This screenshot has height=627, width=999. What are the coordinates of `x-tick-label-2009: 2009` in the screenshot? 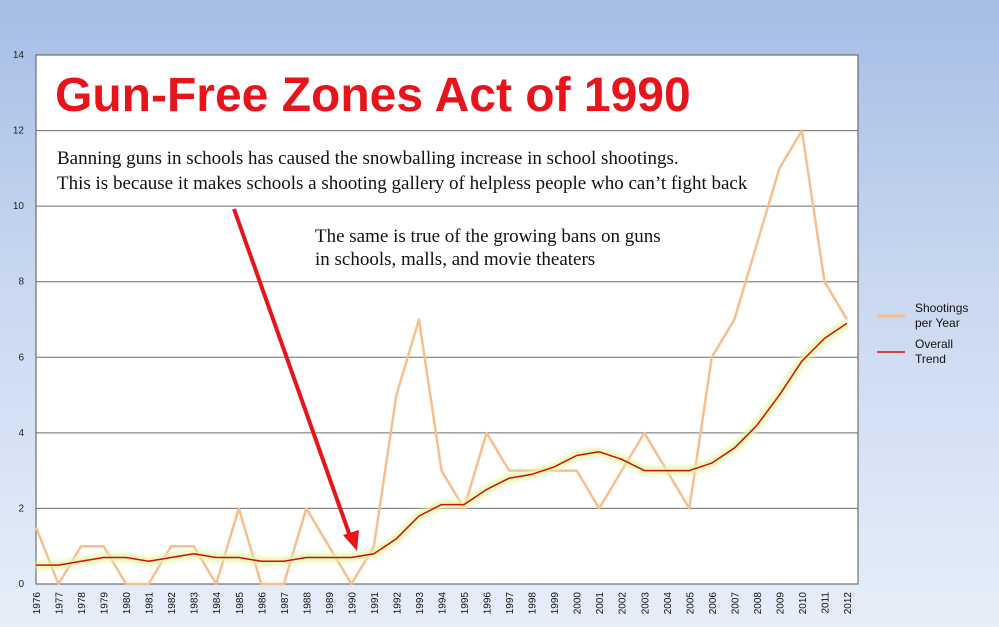 It's located at (780, 603).